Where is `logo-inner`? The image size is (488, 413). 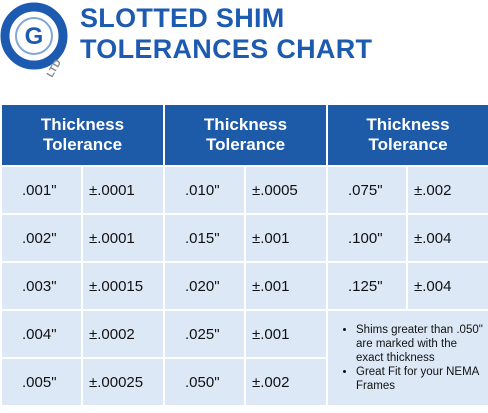
logo-inner is located at coordinates (34, 36).